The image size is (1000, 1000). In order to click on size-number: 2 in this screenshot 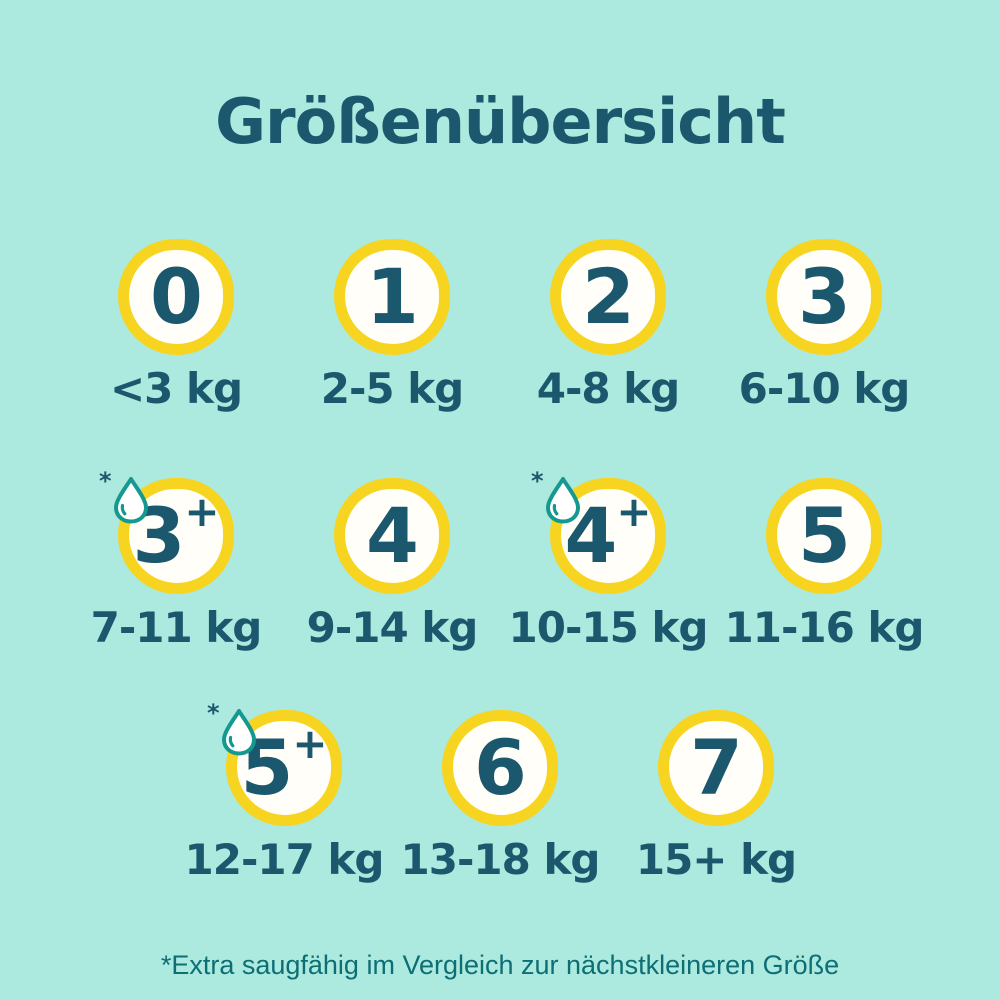, I will do `click(608, 297)`.